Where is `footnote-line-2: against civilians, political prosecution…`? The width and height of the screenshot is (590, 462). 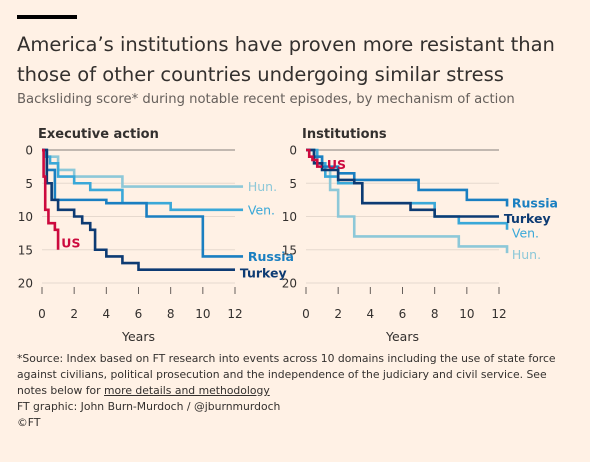 footnote-line-2: against civilians, political prosecution… is located at coordinates (282, 374).